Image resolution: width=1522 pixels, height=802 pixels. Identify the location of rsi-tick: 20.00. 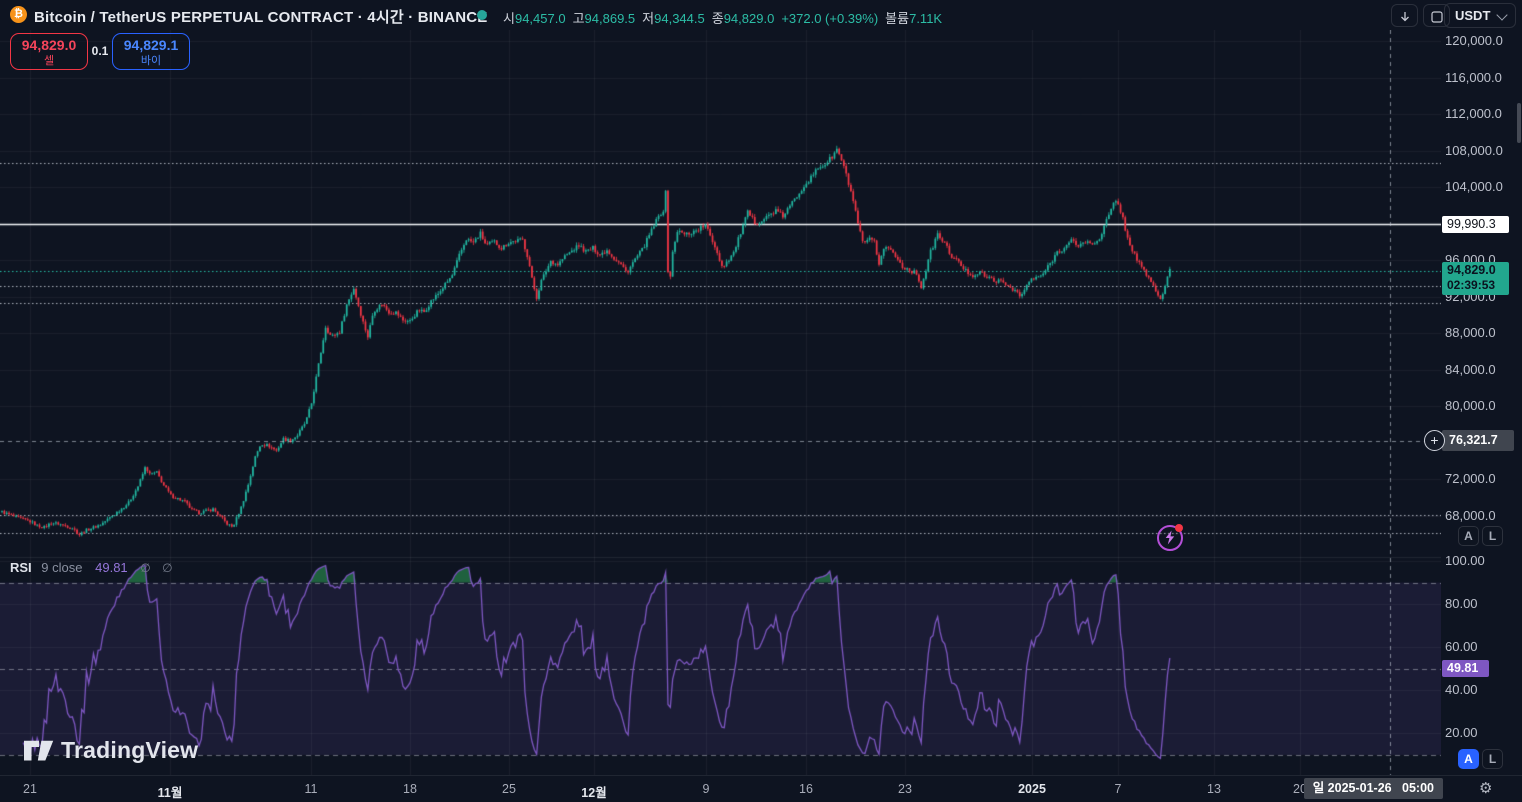
(1461, 733).